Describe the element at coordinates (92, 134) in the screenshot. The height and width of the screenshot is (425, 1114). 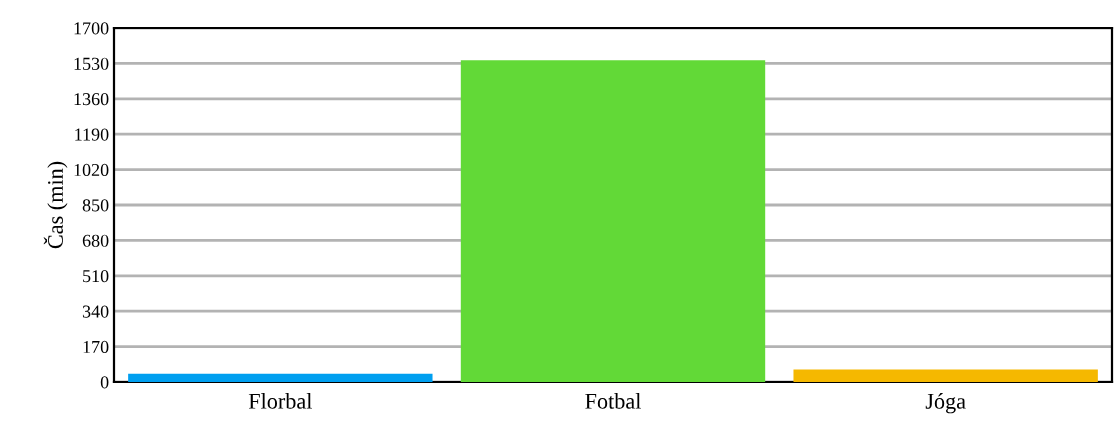
I see `y-tick-label: 1190` at that location.